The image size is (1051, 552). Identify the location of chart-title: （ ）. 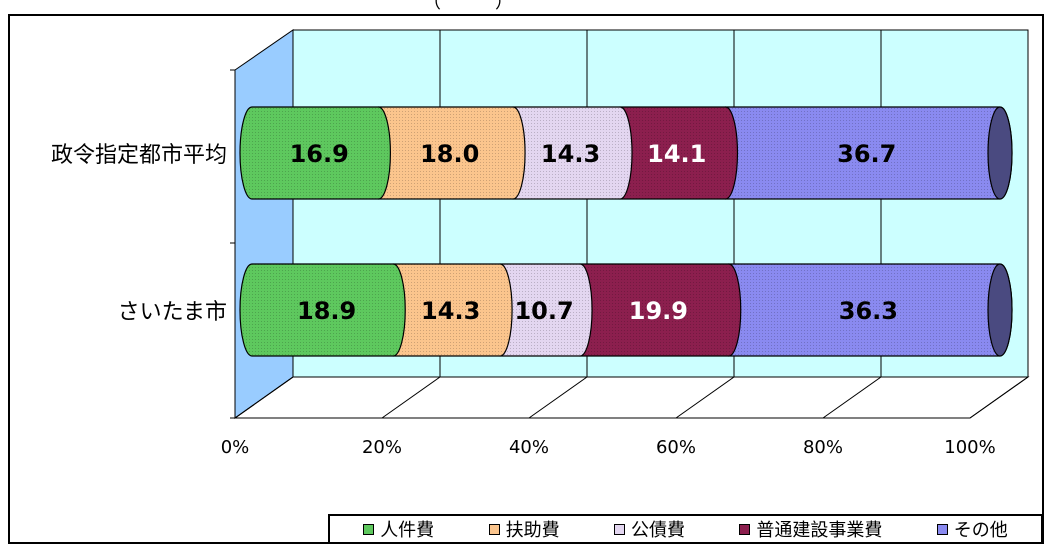
(468, 7).